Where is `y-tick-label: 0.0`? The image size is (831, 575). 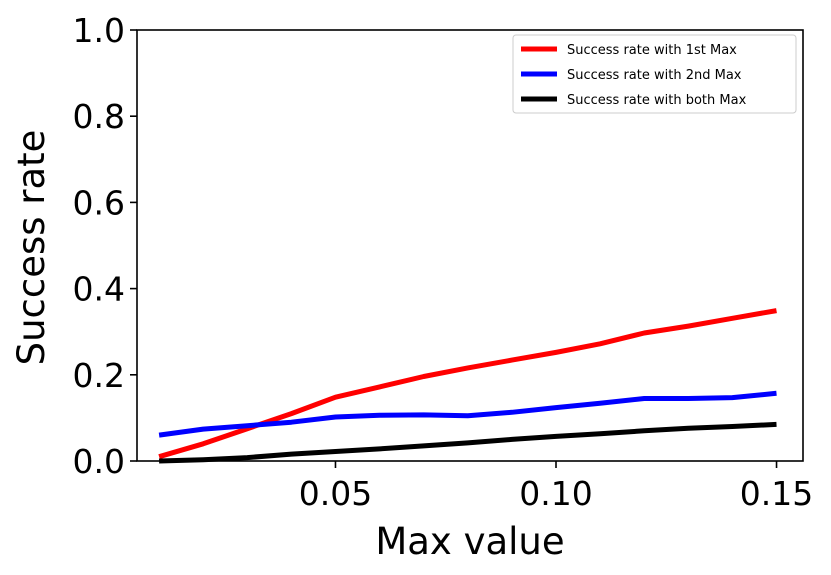 y-tick-label: 0.0 is located at coordinates (99, 461).